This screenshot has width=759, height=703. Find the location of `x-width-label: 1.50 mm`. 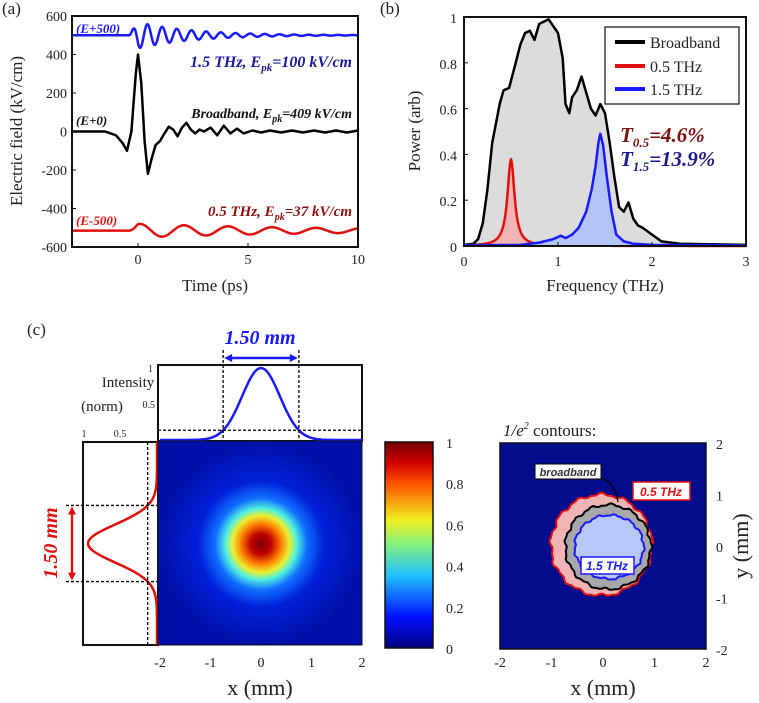

x-width-label: 1.50 mm is located at coordinates (259, 338).